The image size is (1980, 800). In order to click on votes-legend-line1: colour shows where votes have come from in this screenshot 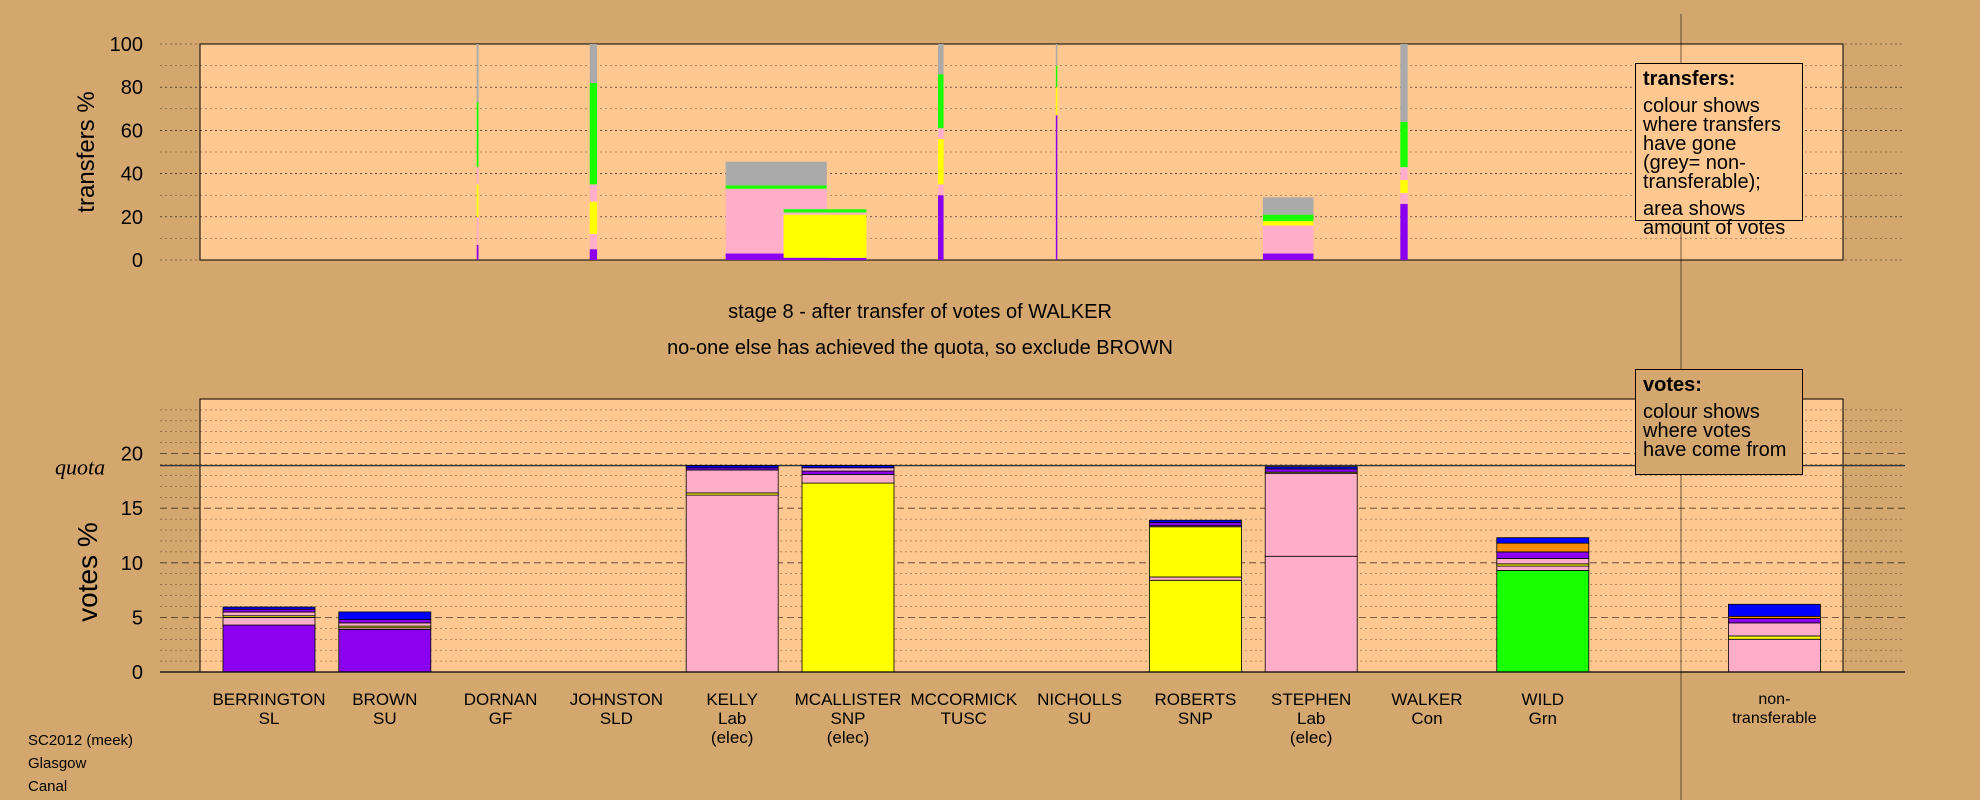, I will do `click(1715, 431)`.